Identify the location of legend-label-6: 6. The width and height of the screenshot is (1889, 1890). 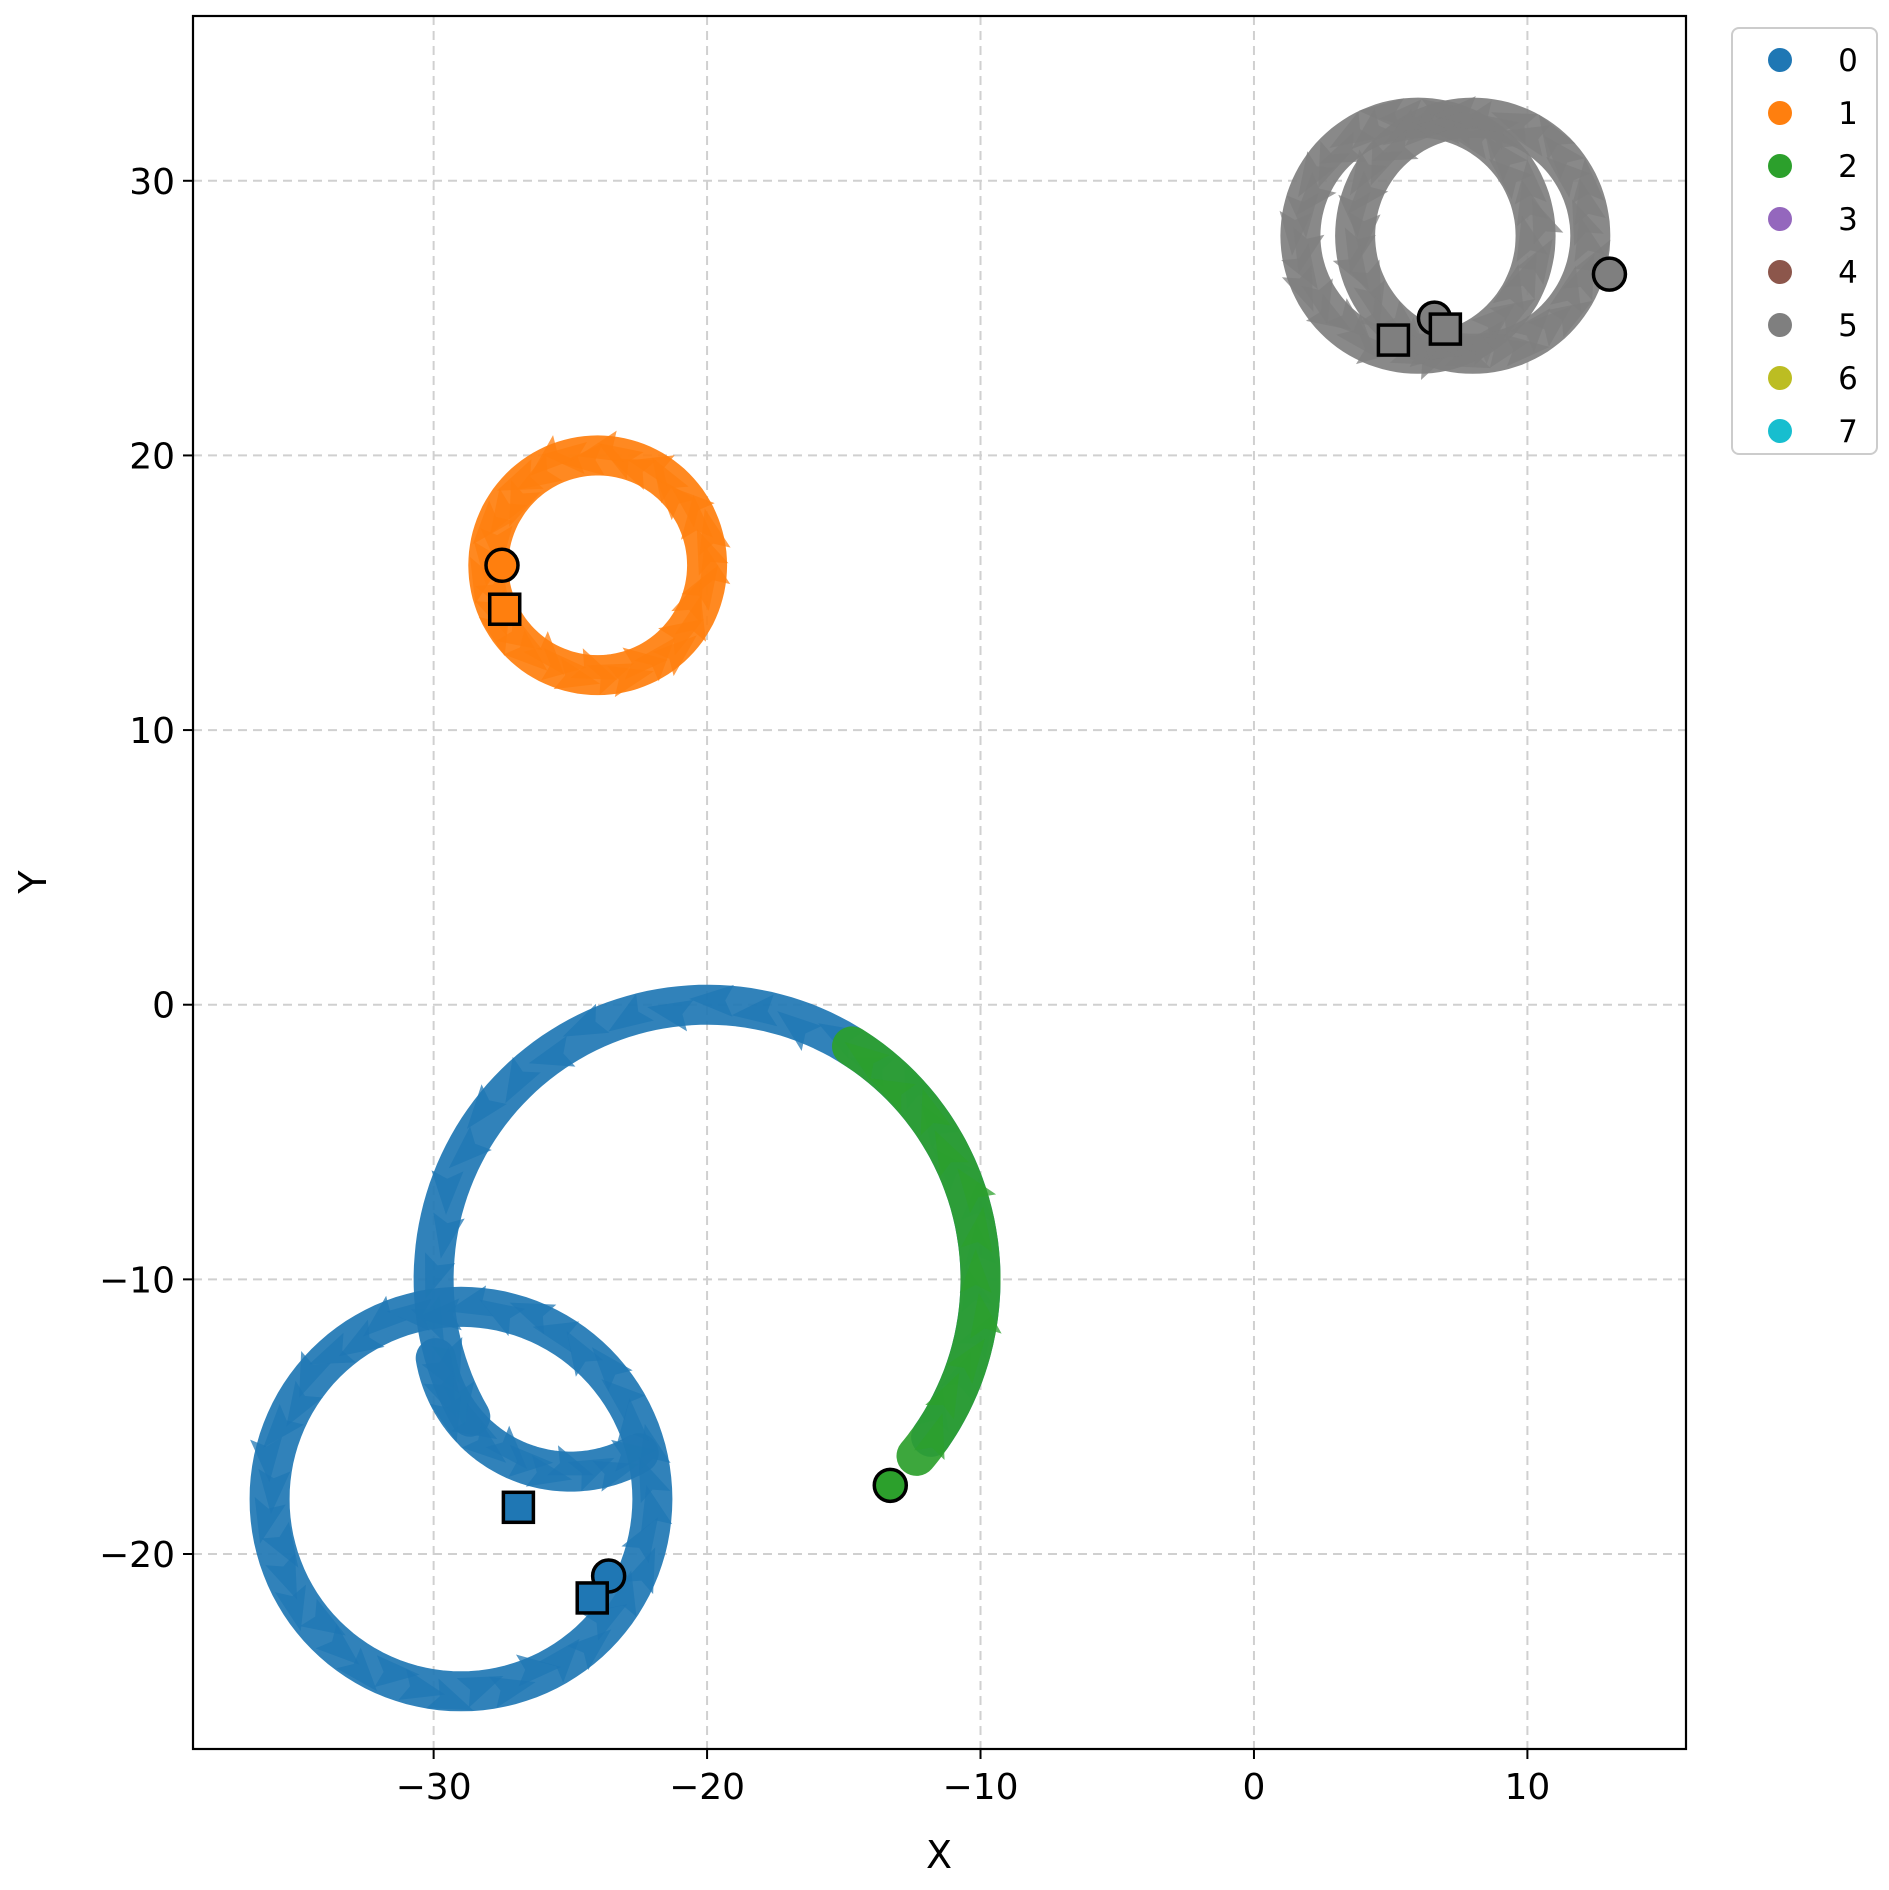
(1848, 379).